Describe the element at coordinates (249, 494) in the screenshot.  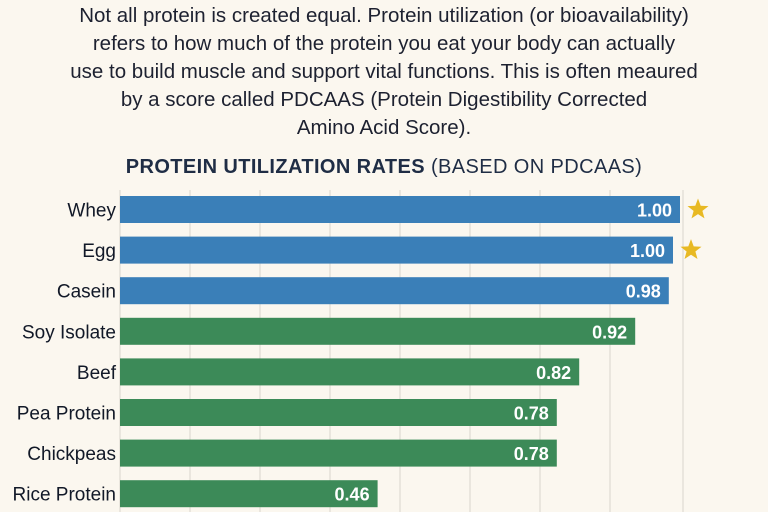
I see `bar-rice-protein` at that location.